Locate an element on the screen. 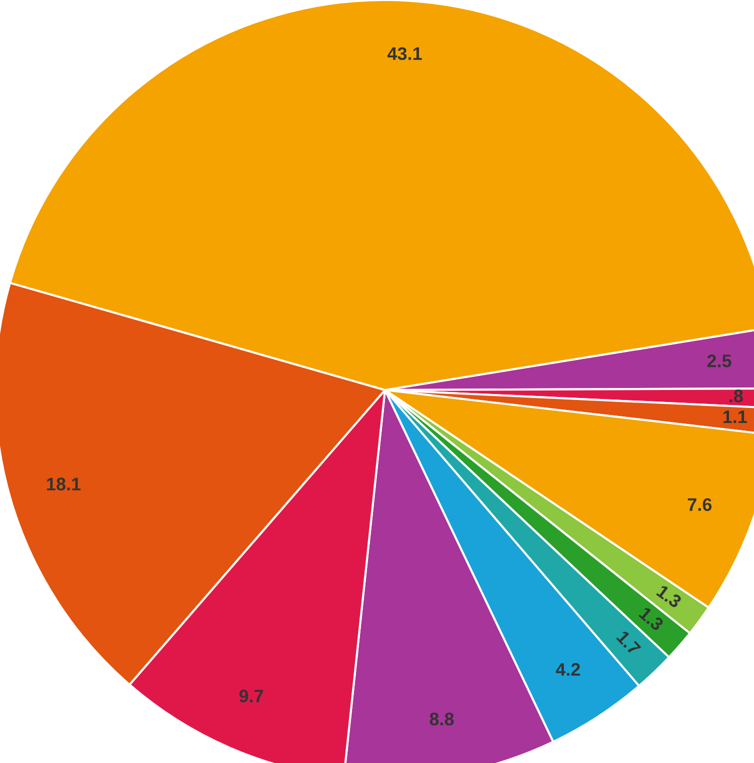 The image size is (754, 763). data-label: 8.8 is located at coordinates (442, 719).